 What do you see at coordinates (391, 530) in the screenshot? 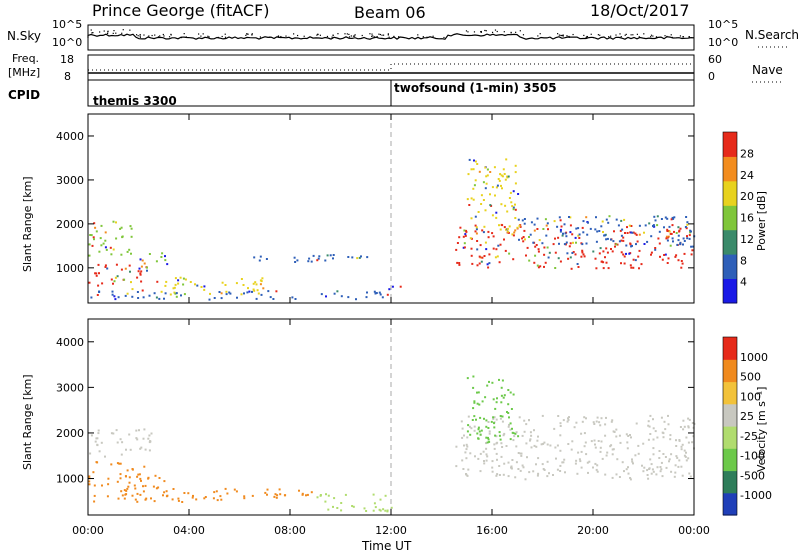
I see `x-tick-label: 12:00` at bounding box center [391, 530].